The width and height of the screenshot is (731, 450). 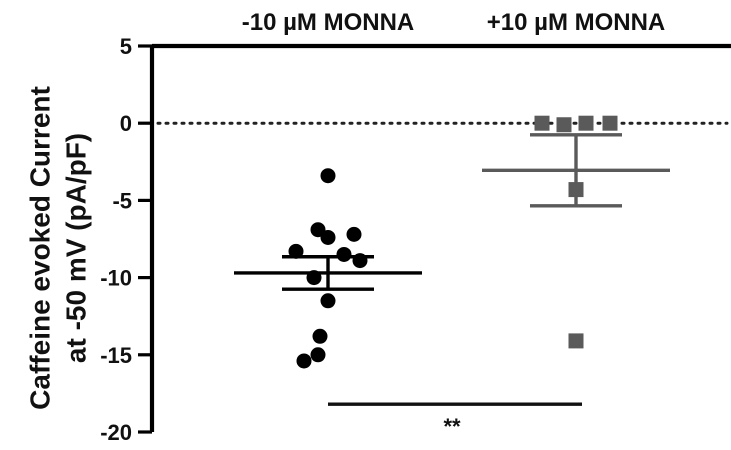 I want to click on y-axis-title-line: at -50 mV (pA/pF), so click(x=75, y=248).